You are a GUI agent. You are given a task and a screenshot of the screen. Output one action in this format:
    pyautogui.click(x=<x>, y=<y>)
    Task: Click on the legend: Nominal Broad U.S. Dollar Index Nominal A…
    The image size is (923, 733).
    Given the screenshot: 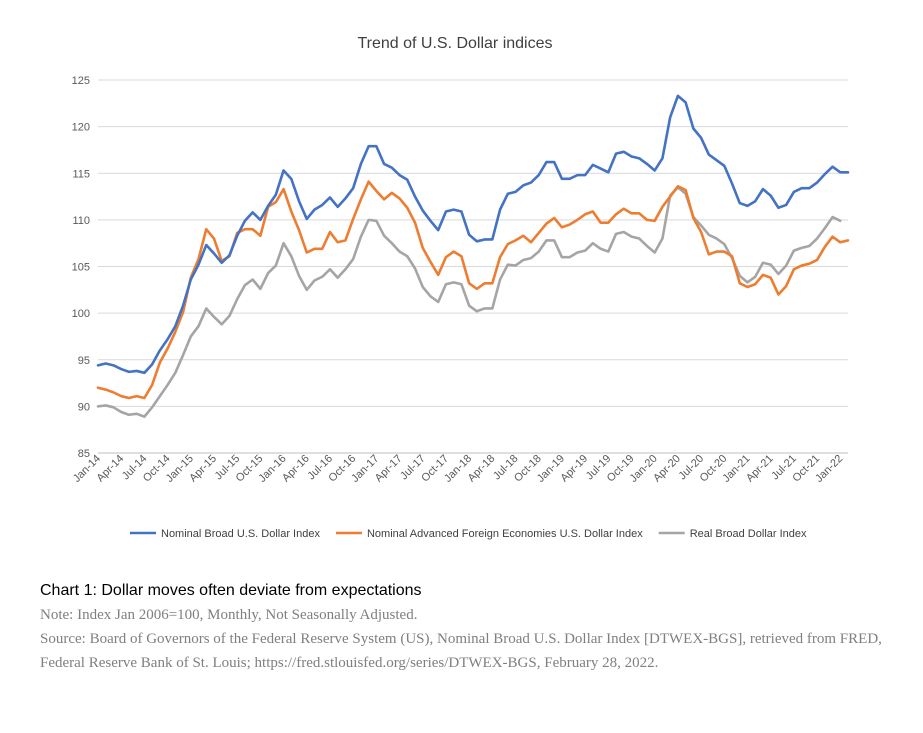 What is the action you would take?
    pyautogui.click(x=468, y=534)
    